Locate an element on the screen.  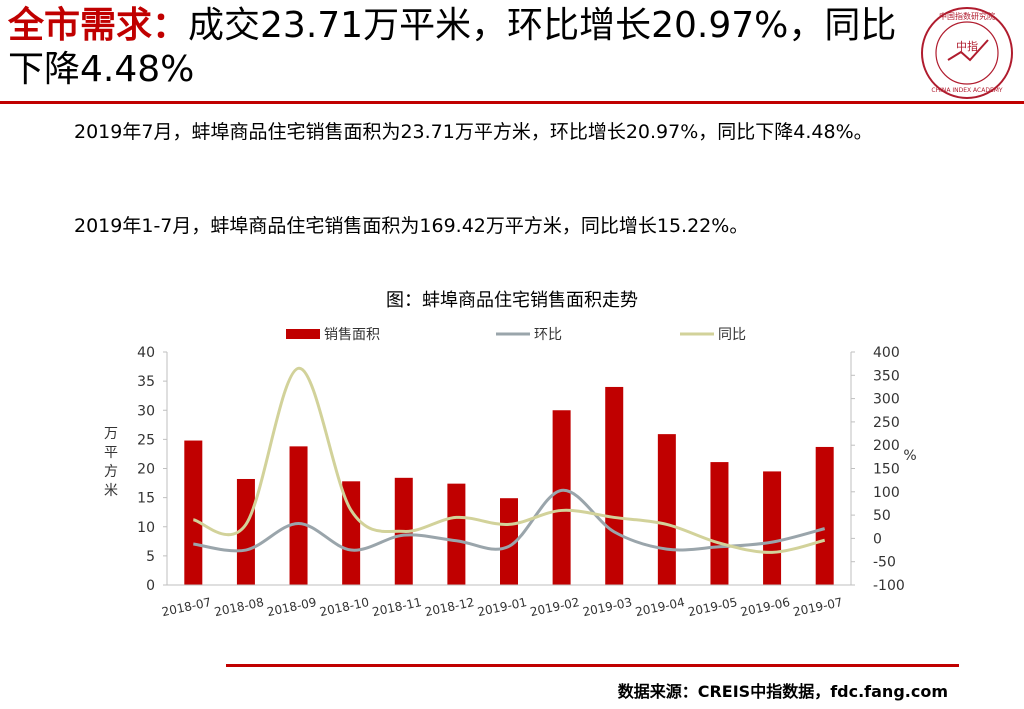
legend-label: 同比 is located at coordinates (732, 335).